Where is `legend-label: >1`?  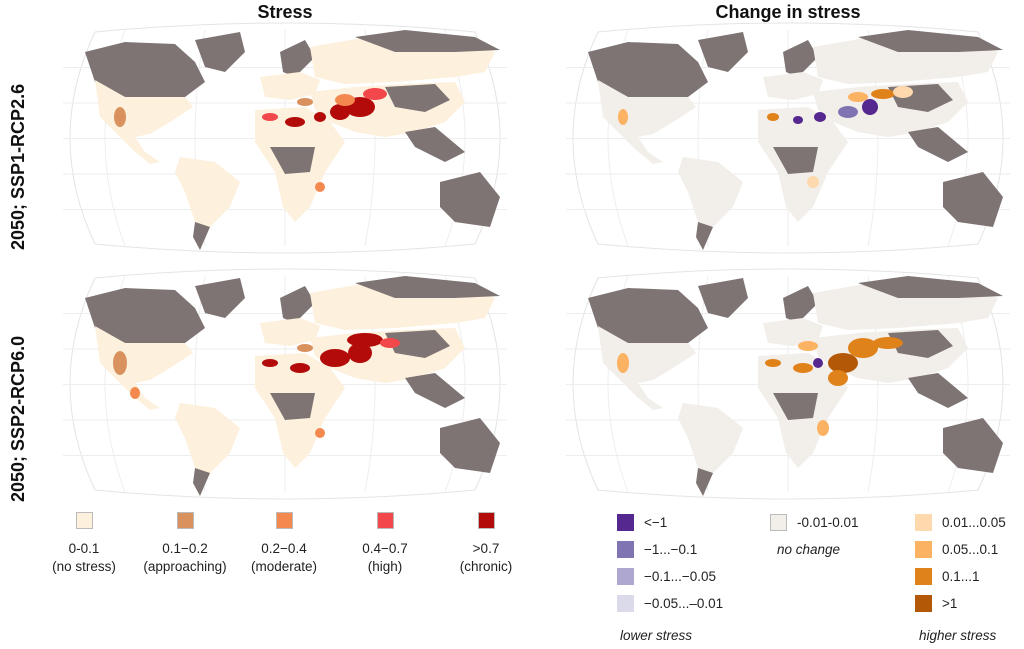
legend-label: >1 is located at coordinates (950, 603).